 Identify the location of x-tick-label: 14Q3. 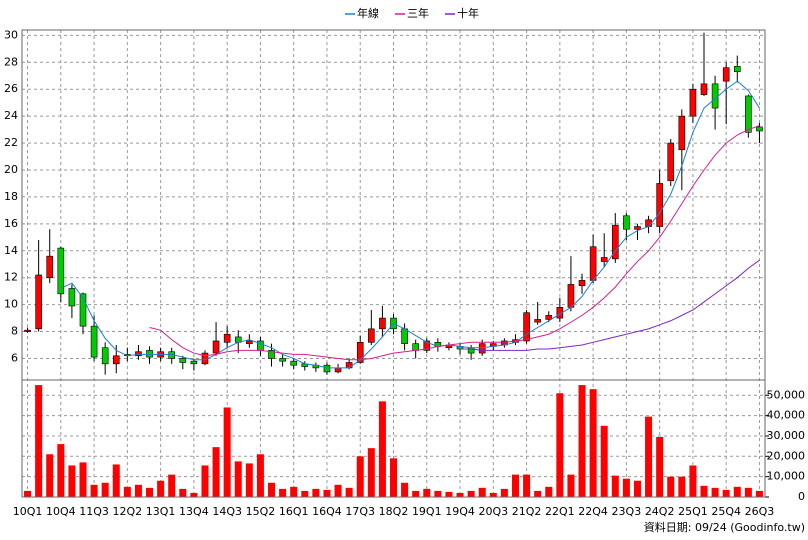
(227, 511).